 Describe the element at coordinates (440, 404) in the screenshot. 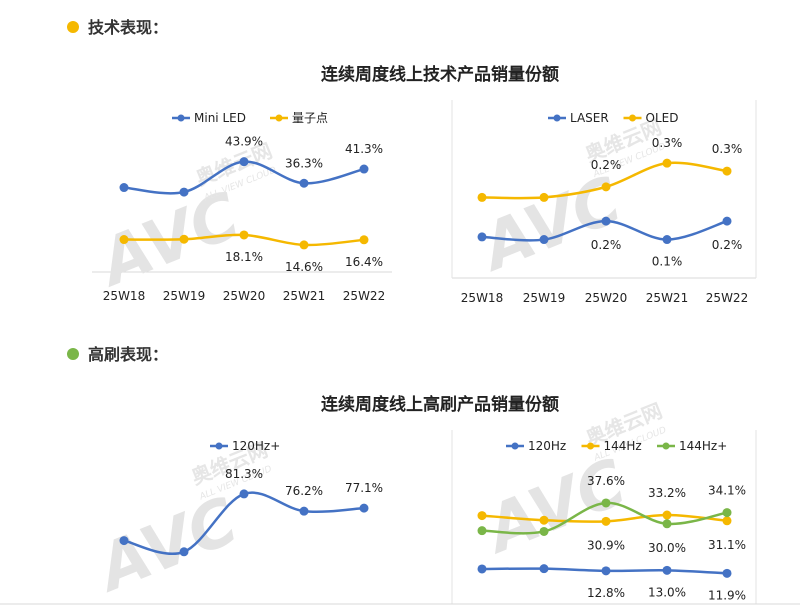

I see `chart-title-refresh: 连续周度线上高刷产品销量份额` at that location.